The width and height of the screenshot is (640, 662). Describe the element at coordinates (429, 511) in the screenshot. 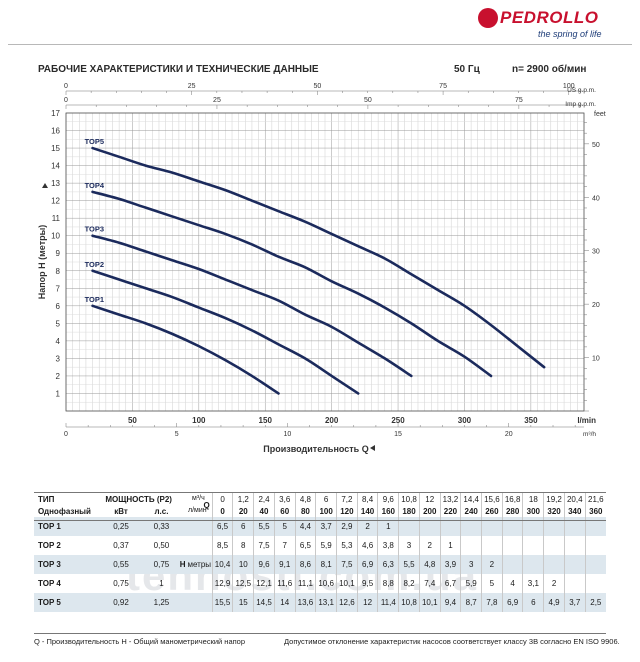

I see `q-lmin-10: 200` at that location.